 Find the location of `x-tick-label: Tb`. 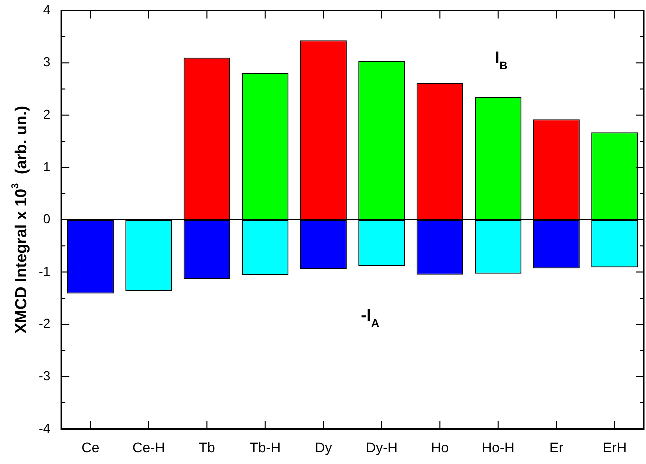

x-tick-label: Tb is located at coordinates (207, 447).